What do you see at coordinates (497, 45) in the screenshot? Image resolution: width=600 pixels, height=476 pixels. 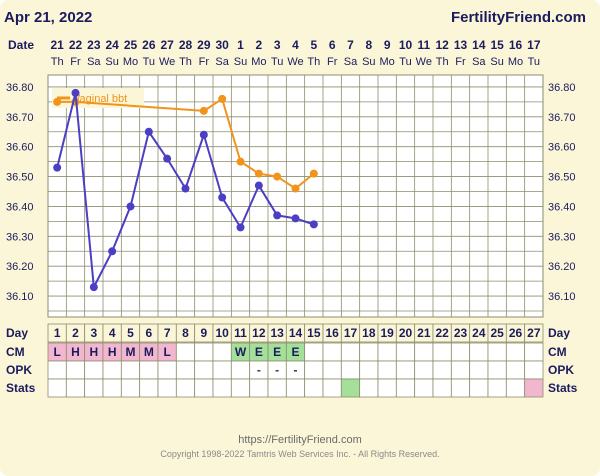 I see `date-label: 15` at bounding box center [497, 45].